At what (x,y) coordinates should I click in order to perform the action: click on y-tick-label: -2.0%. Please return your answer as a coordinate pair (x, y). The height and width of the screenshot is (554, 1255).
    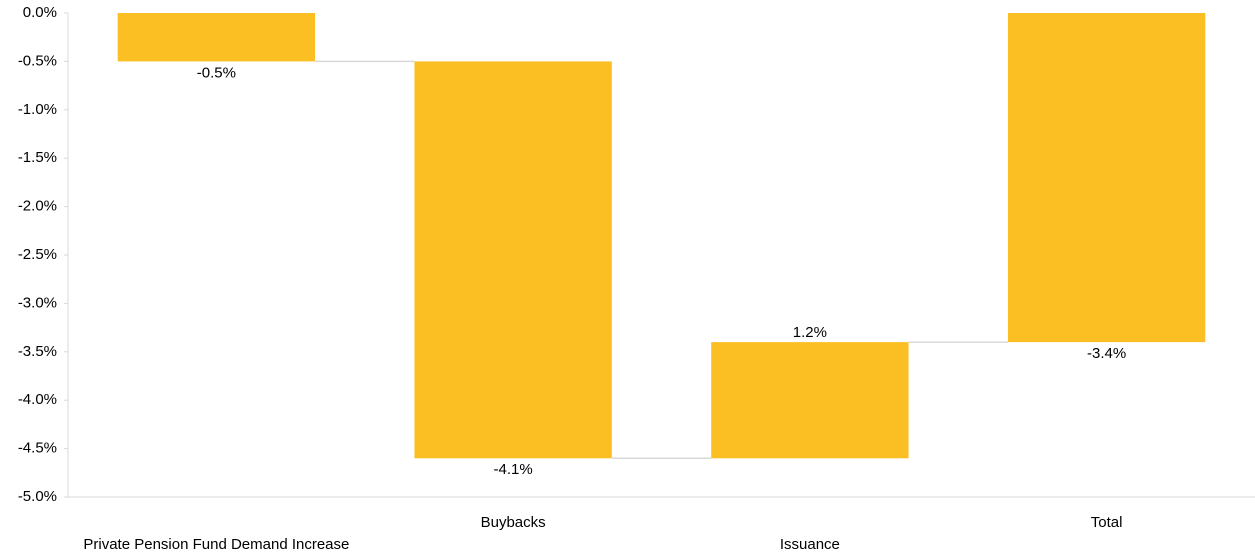
    Looking at the image, I should click on (37, 206).